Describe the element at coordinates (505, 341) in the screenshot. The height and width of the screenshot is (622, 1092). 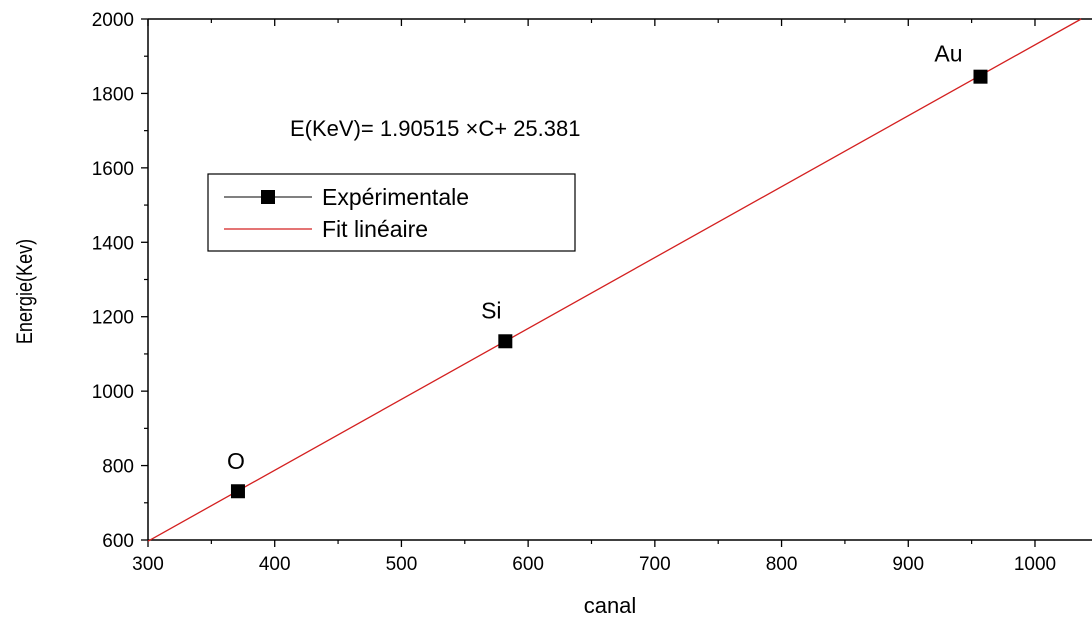
I see `data-point-si` at that location.